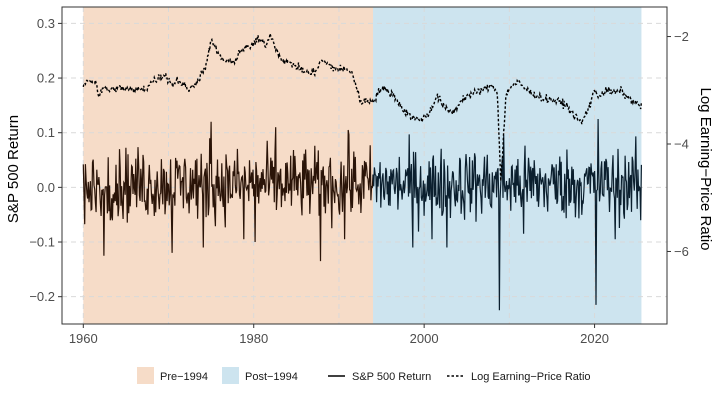 Image resolution: width=714 pixels, height=402 pixels. Describe the element at coordinates (230, 375) in the screenshot. I see `legend-key-post-1994` at that location.